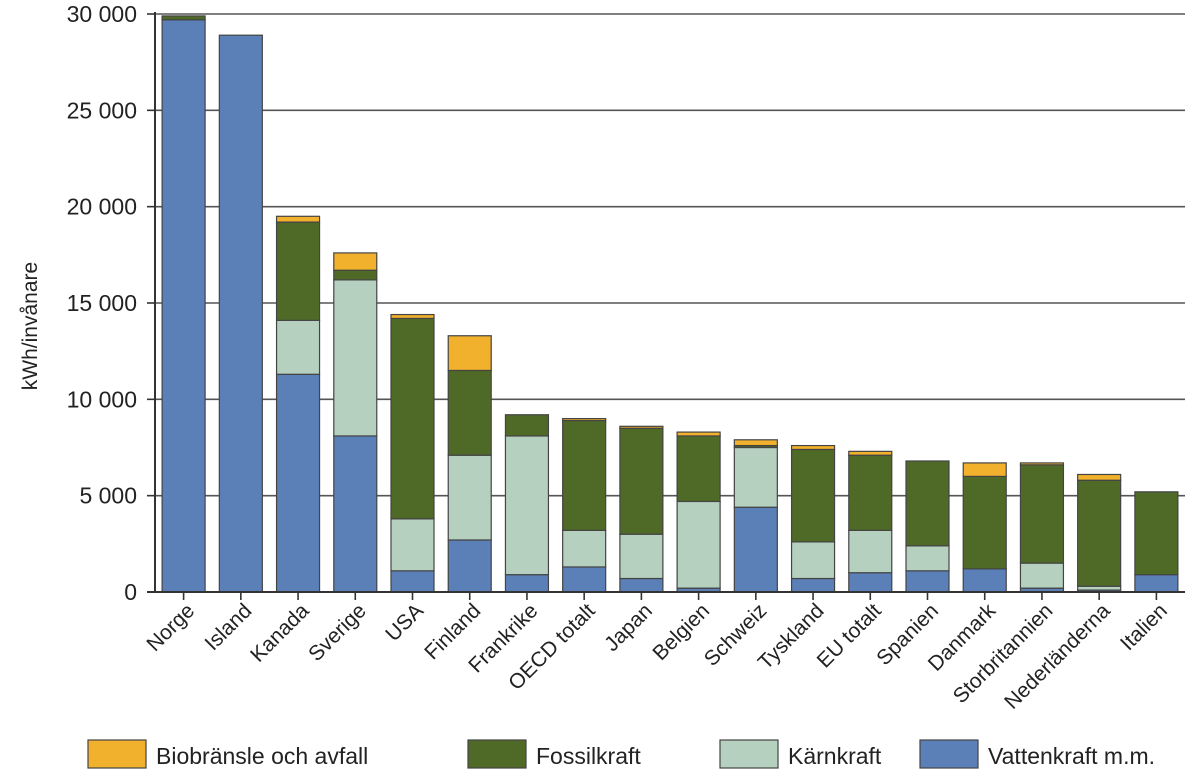  What do you see at coordinates (102, 303) in the screenshot?
I see `y-tick-label: 15 000` at bounding box center [102, 303].